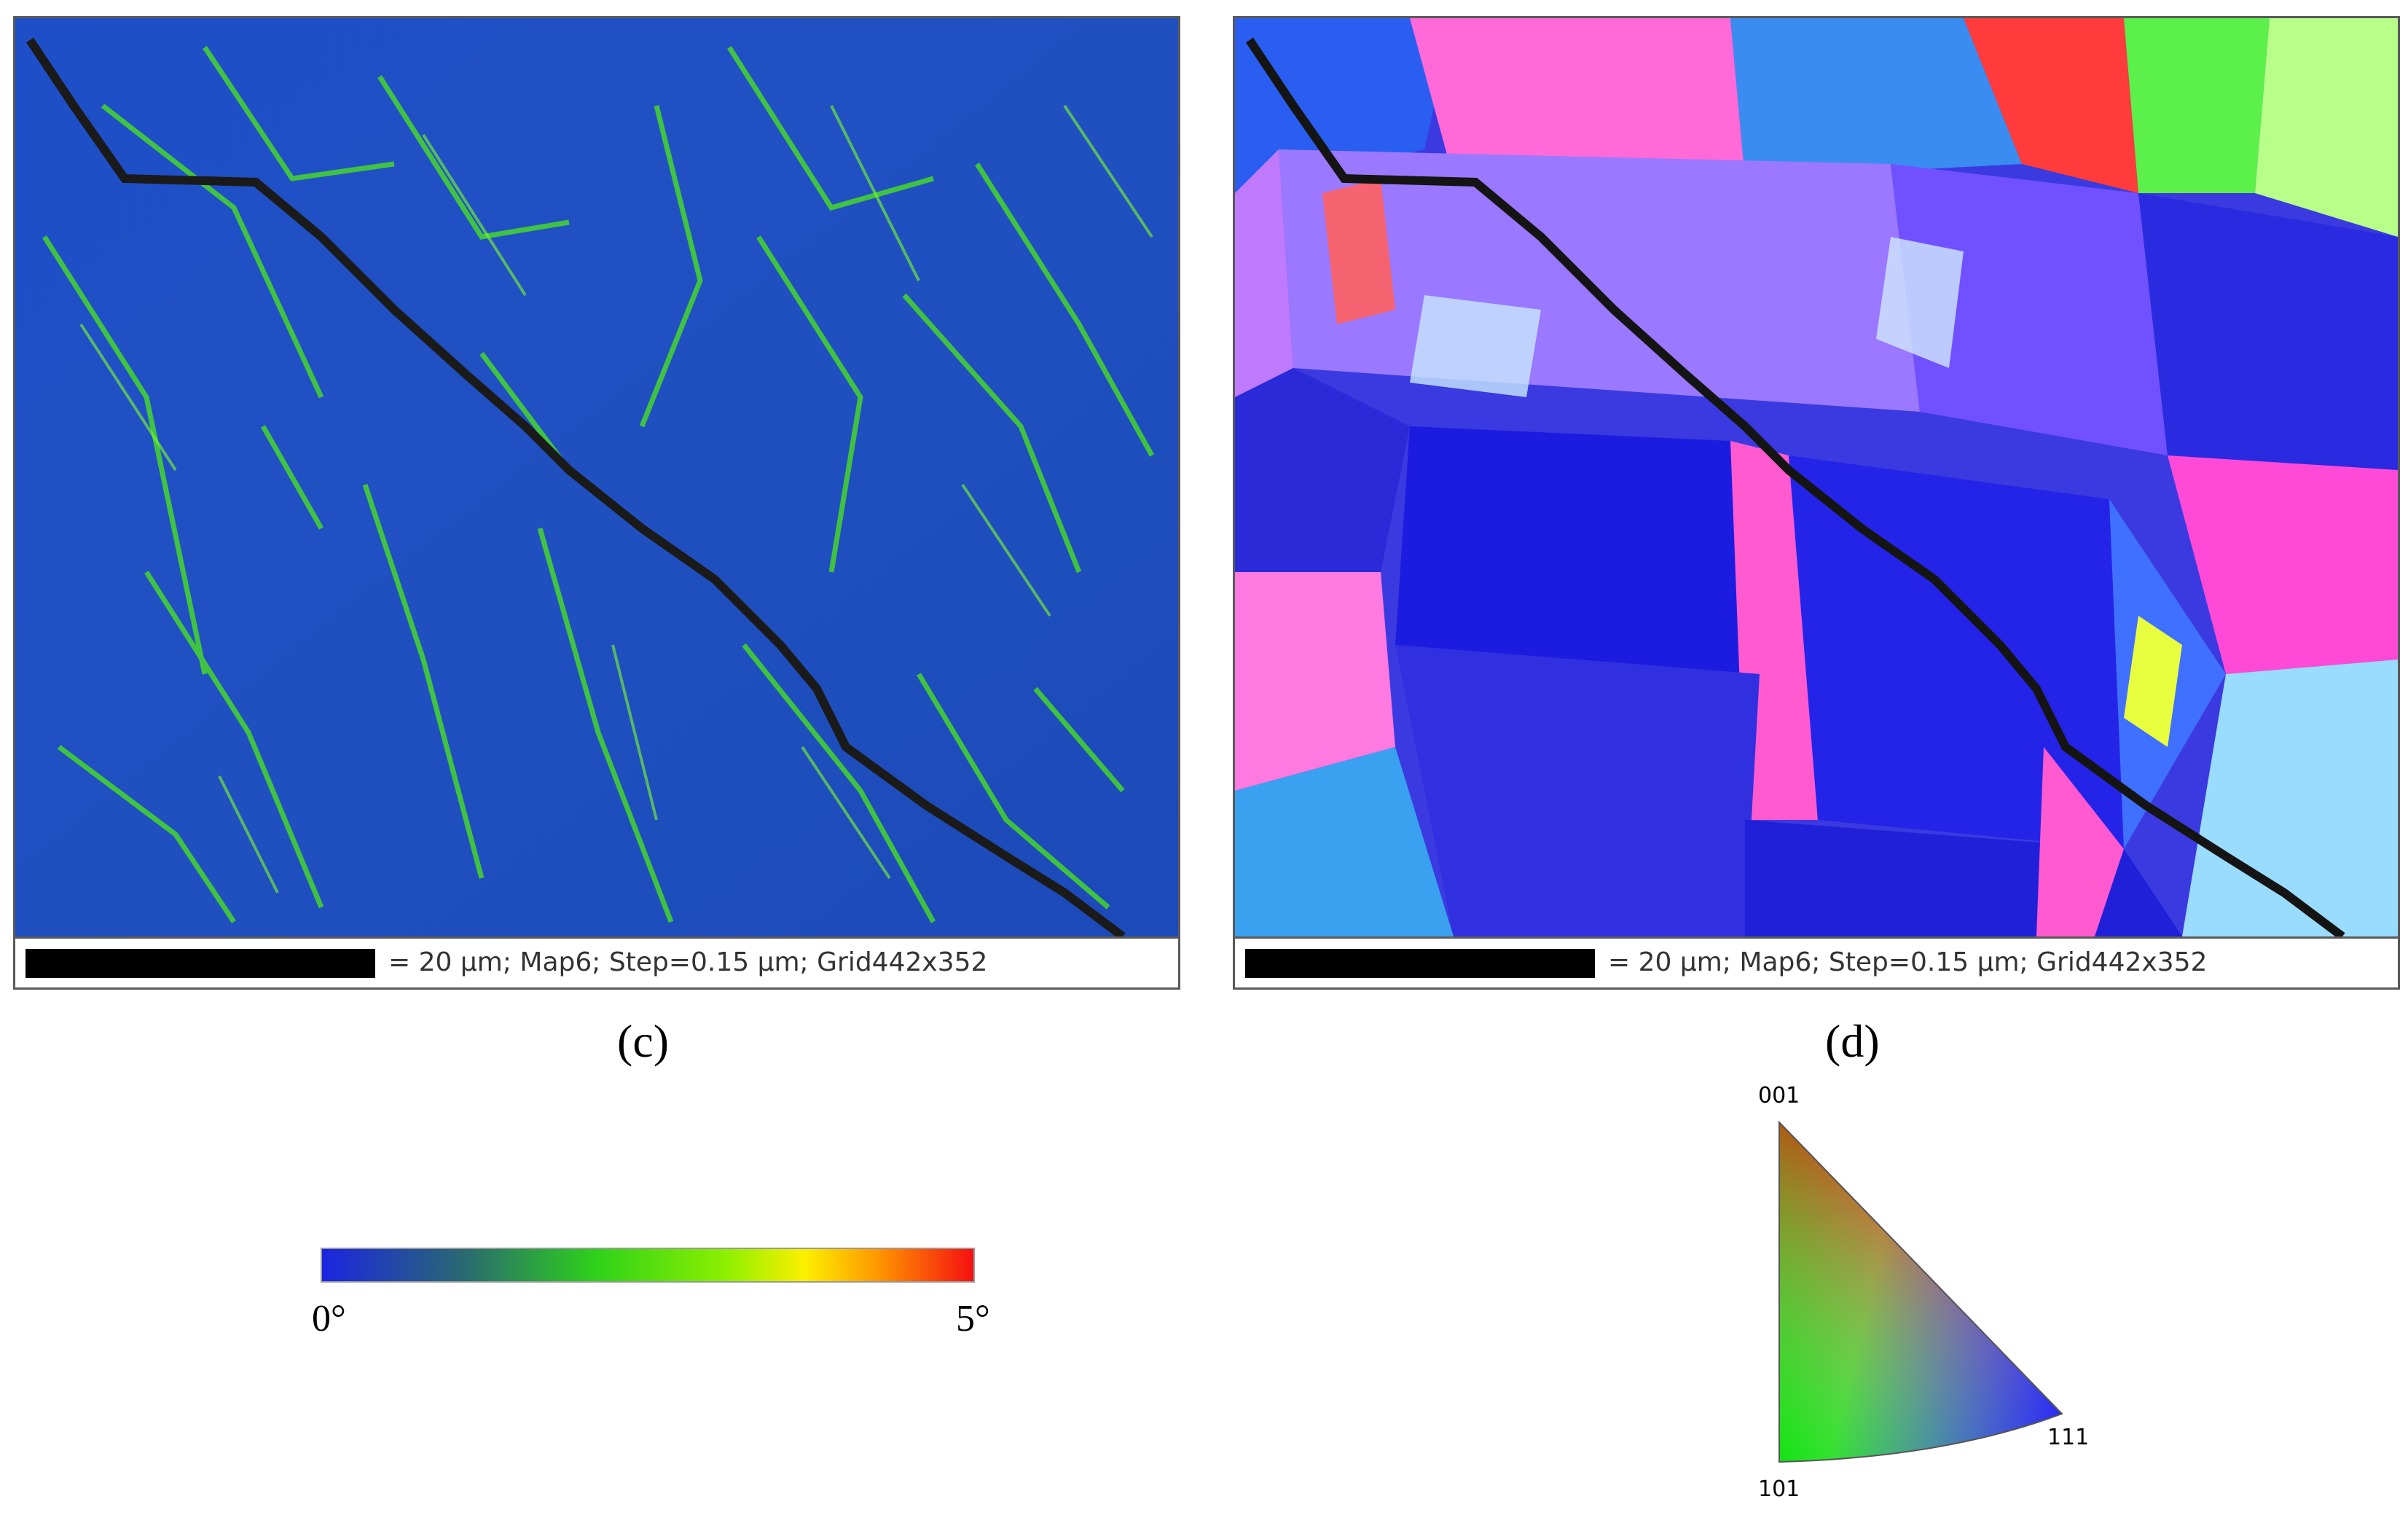  I want to click on kam-colorbar, so click(648, 1266).